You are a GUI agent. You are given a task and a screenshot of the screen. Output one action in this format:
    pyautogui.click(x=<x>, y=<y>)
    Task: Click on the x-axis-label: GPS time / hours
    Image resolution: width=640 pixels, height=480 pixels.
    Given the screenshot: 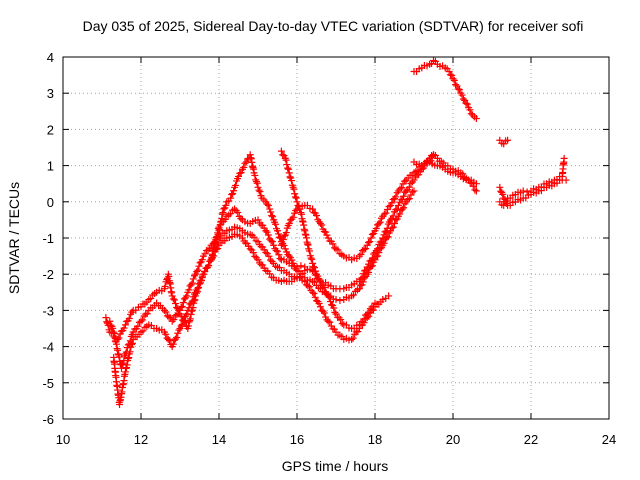 What is the action you would take?
    pyautogui.click(x=335, y=466)
    